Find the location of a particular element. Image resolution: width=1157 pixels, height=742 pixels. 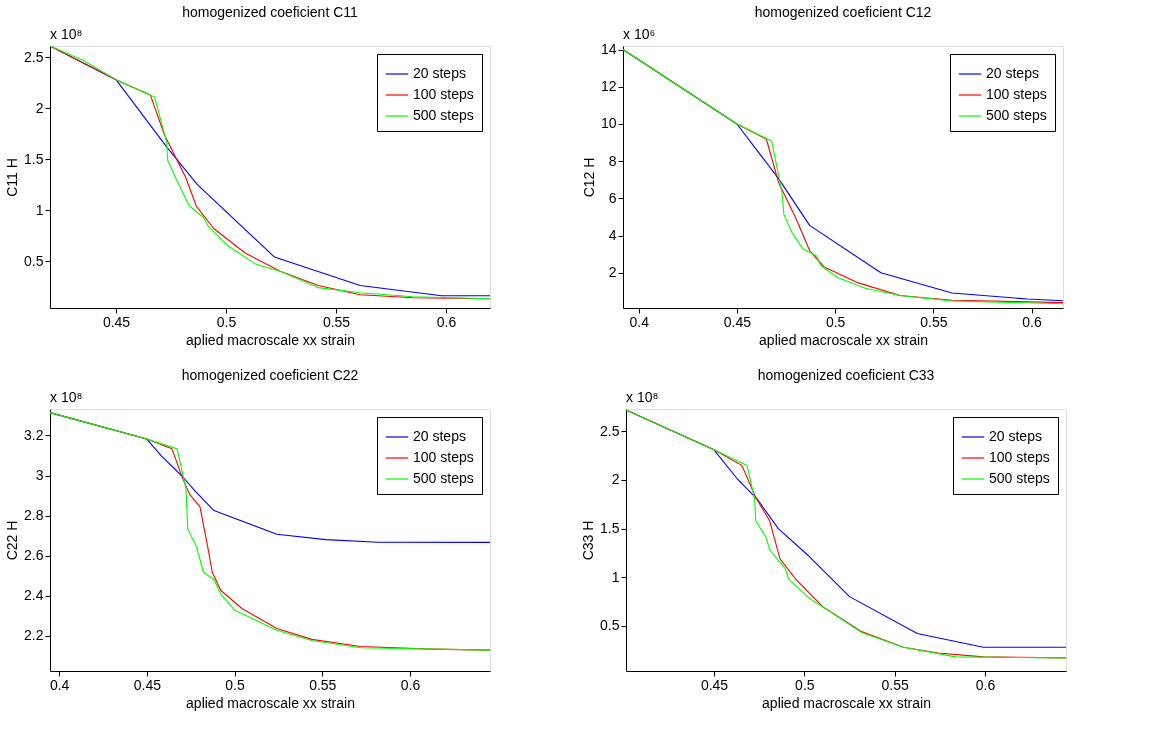

chart-title: homogenized coeficient C33 is located at coordinates (846, 375).